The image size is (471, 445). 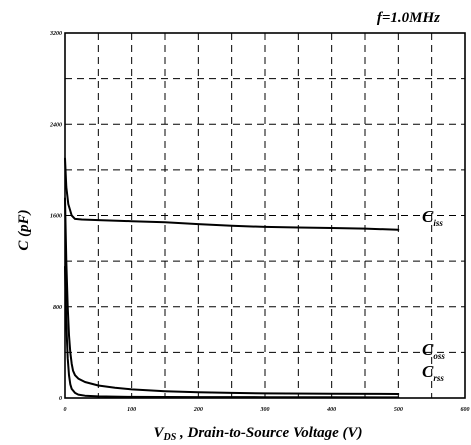 What do you see at coordinates (438, 223) in the screenshot?
I see `series-label-subscript: iss` at bounding box center [438, 223].